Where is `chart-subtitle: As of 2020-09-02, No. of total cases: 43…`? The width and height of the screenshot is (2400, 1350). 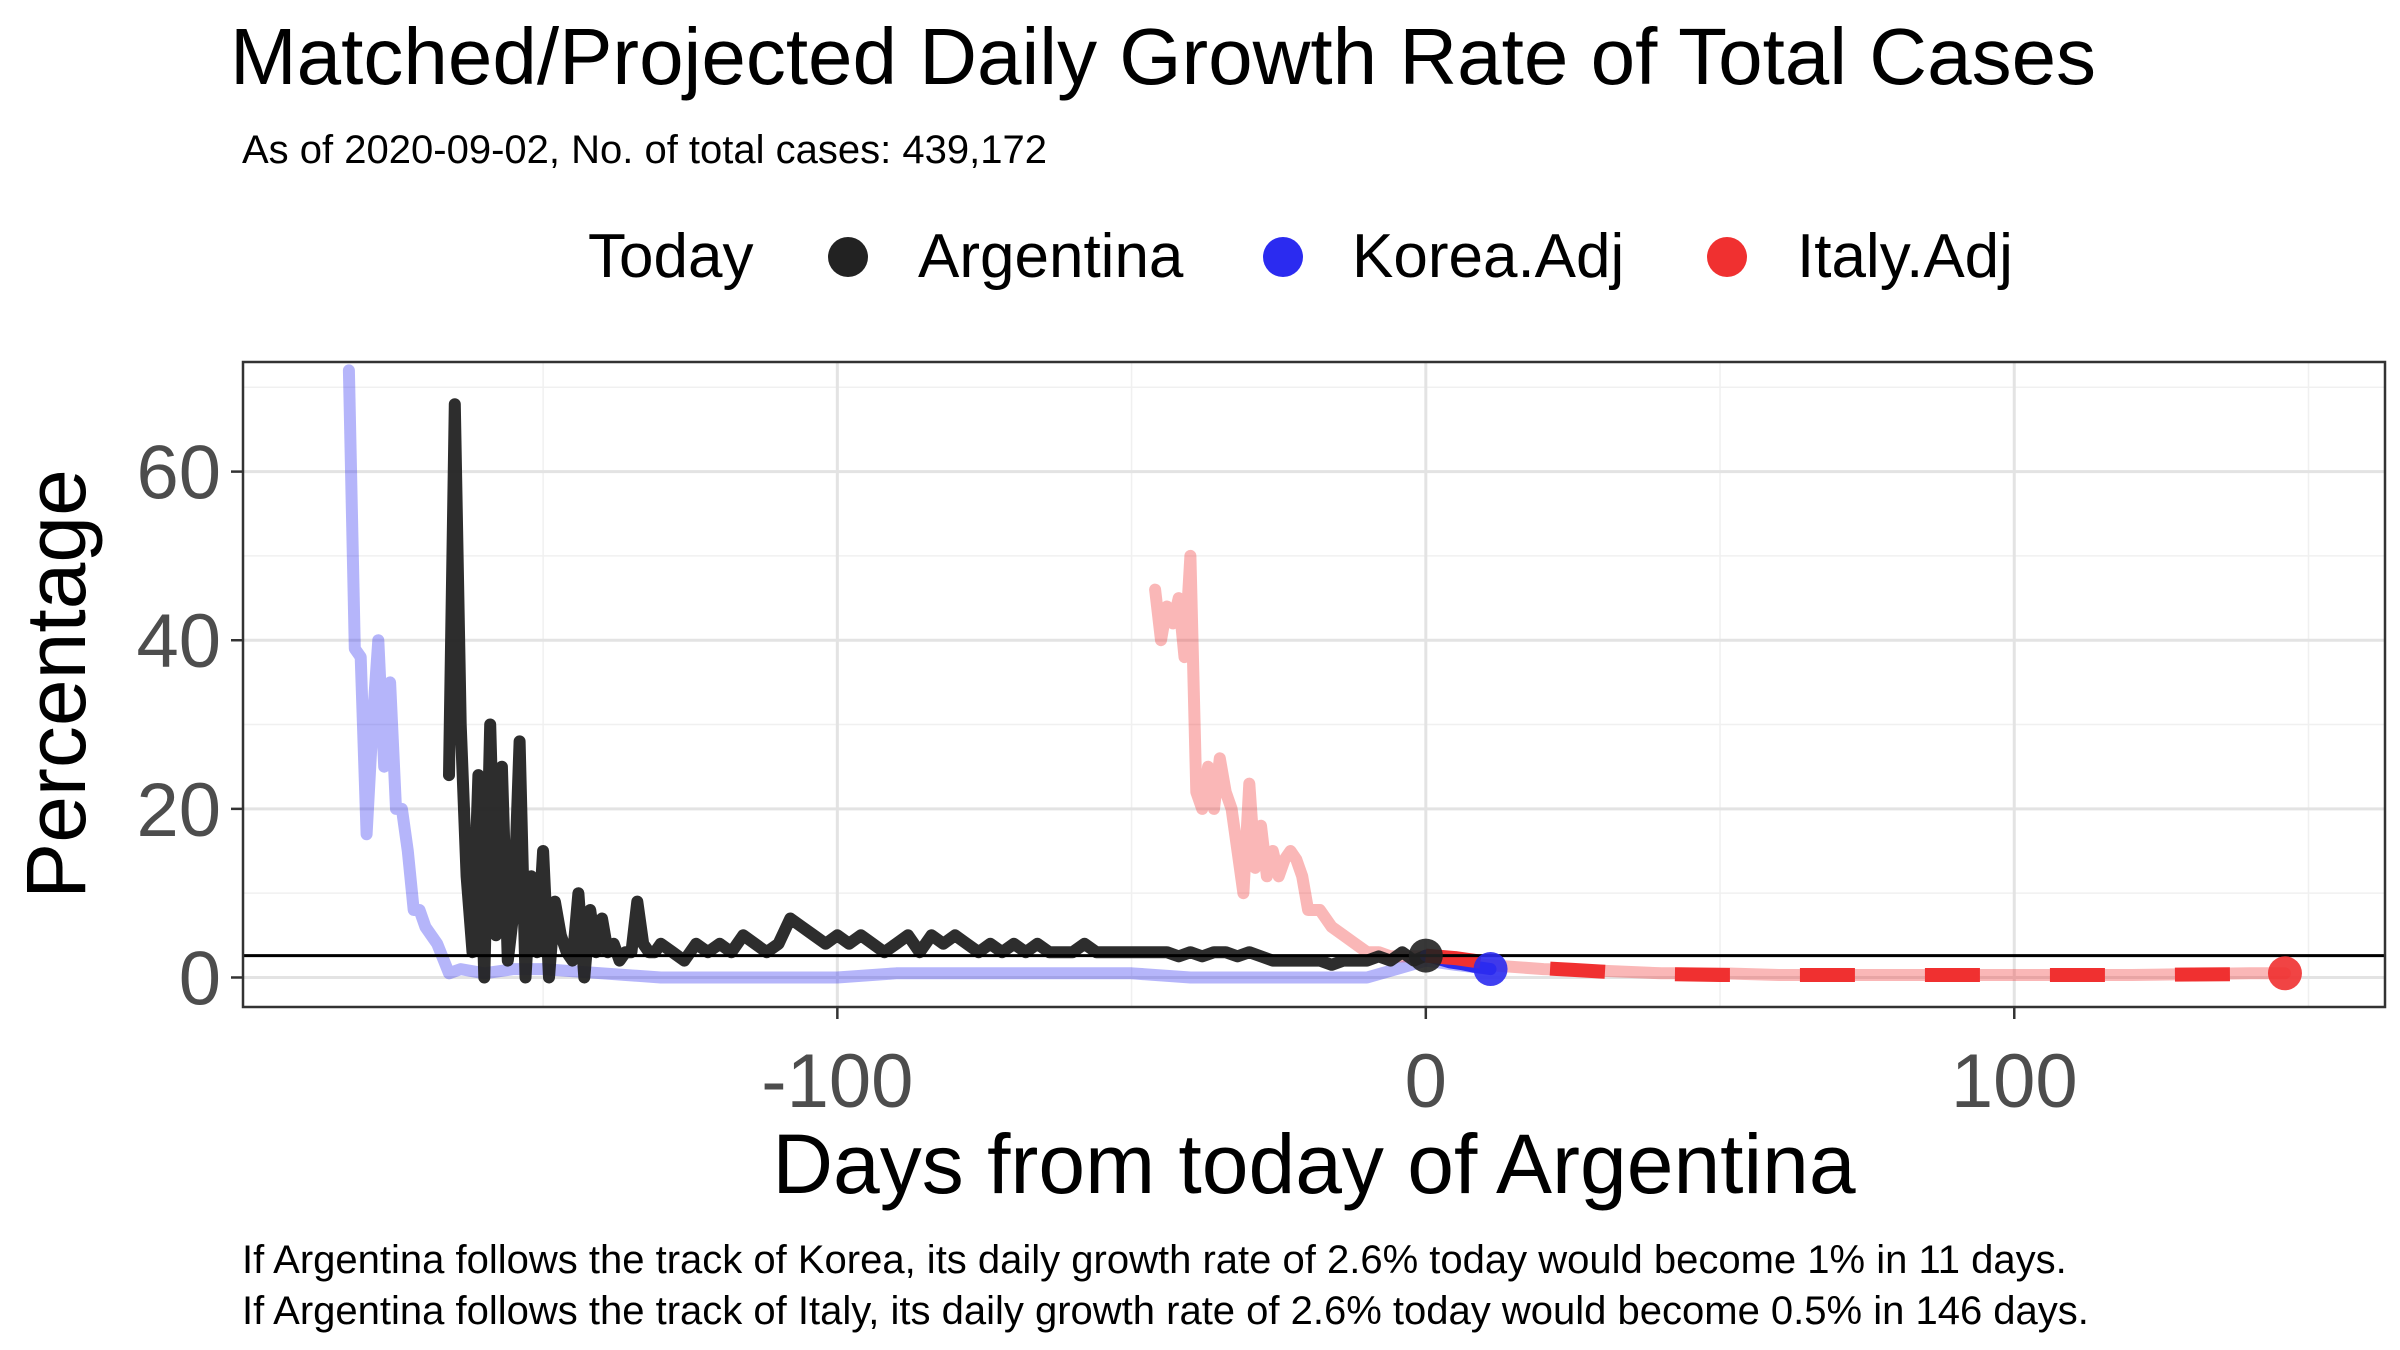 chart-subtitle: As of 2020-09-02, No. of total cases: 43… is located at coordinates (644, 150).